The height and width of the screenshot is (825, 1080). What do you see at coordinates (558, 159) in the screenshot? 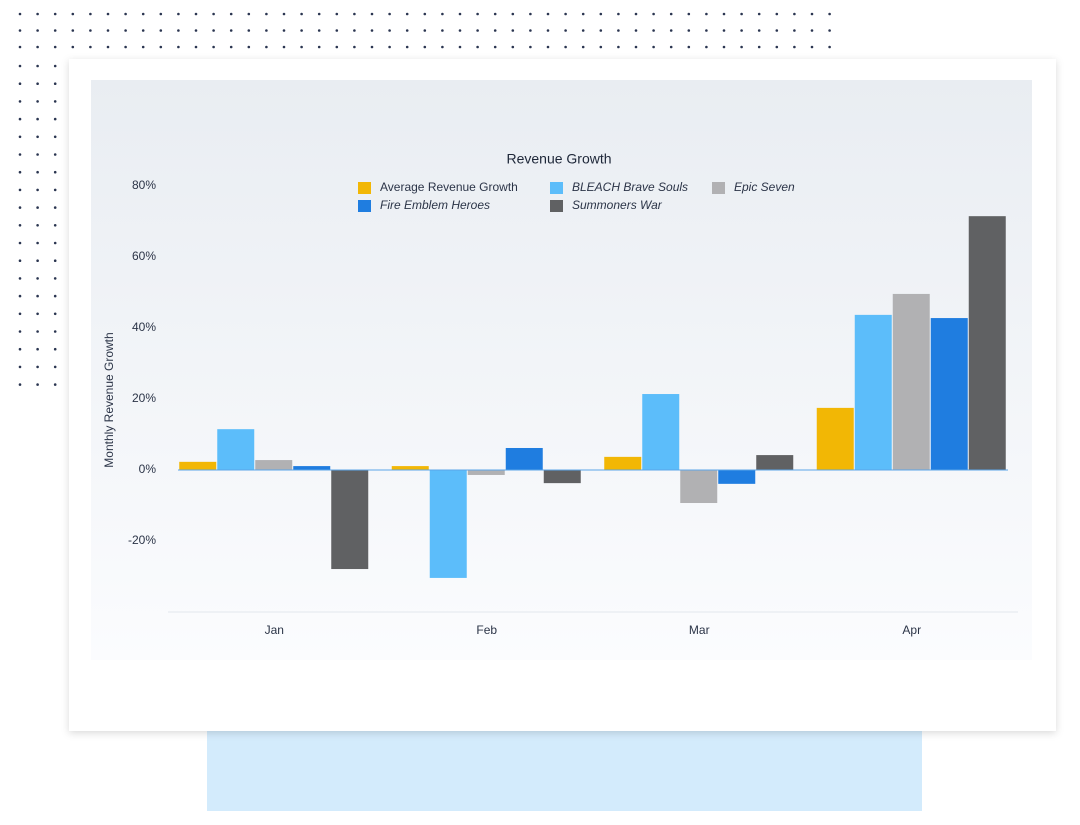
I see `chart-title: Revenue Growth` at bounding box center [558, 159].